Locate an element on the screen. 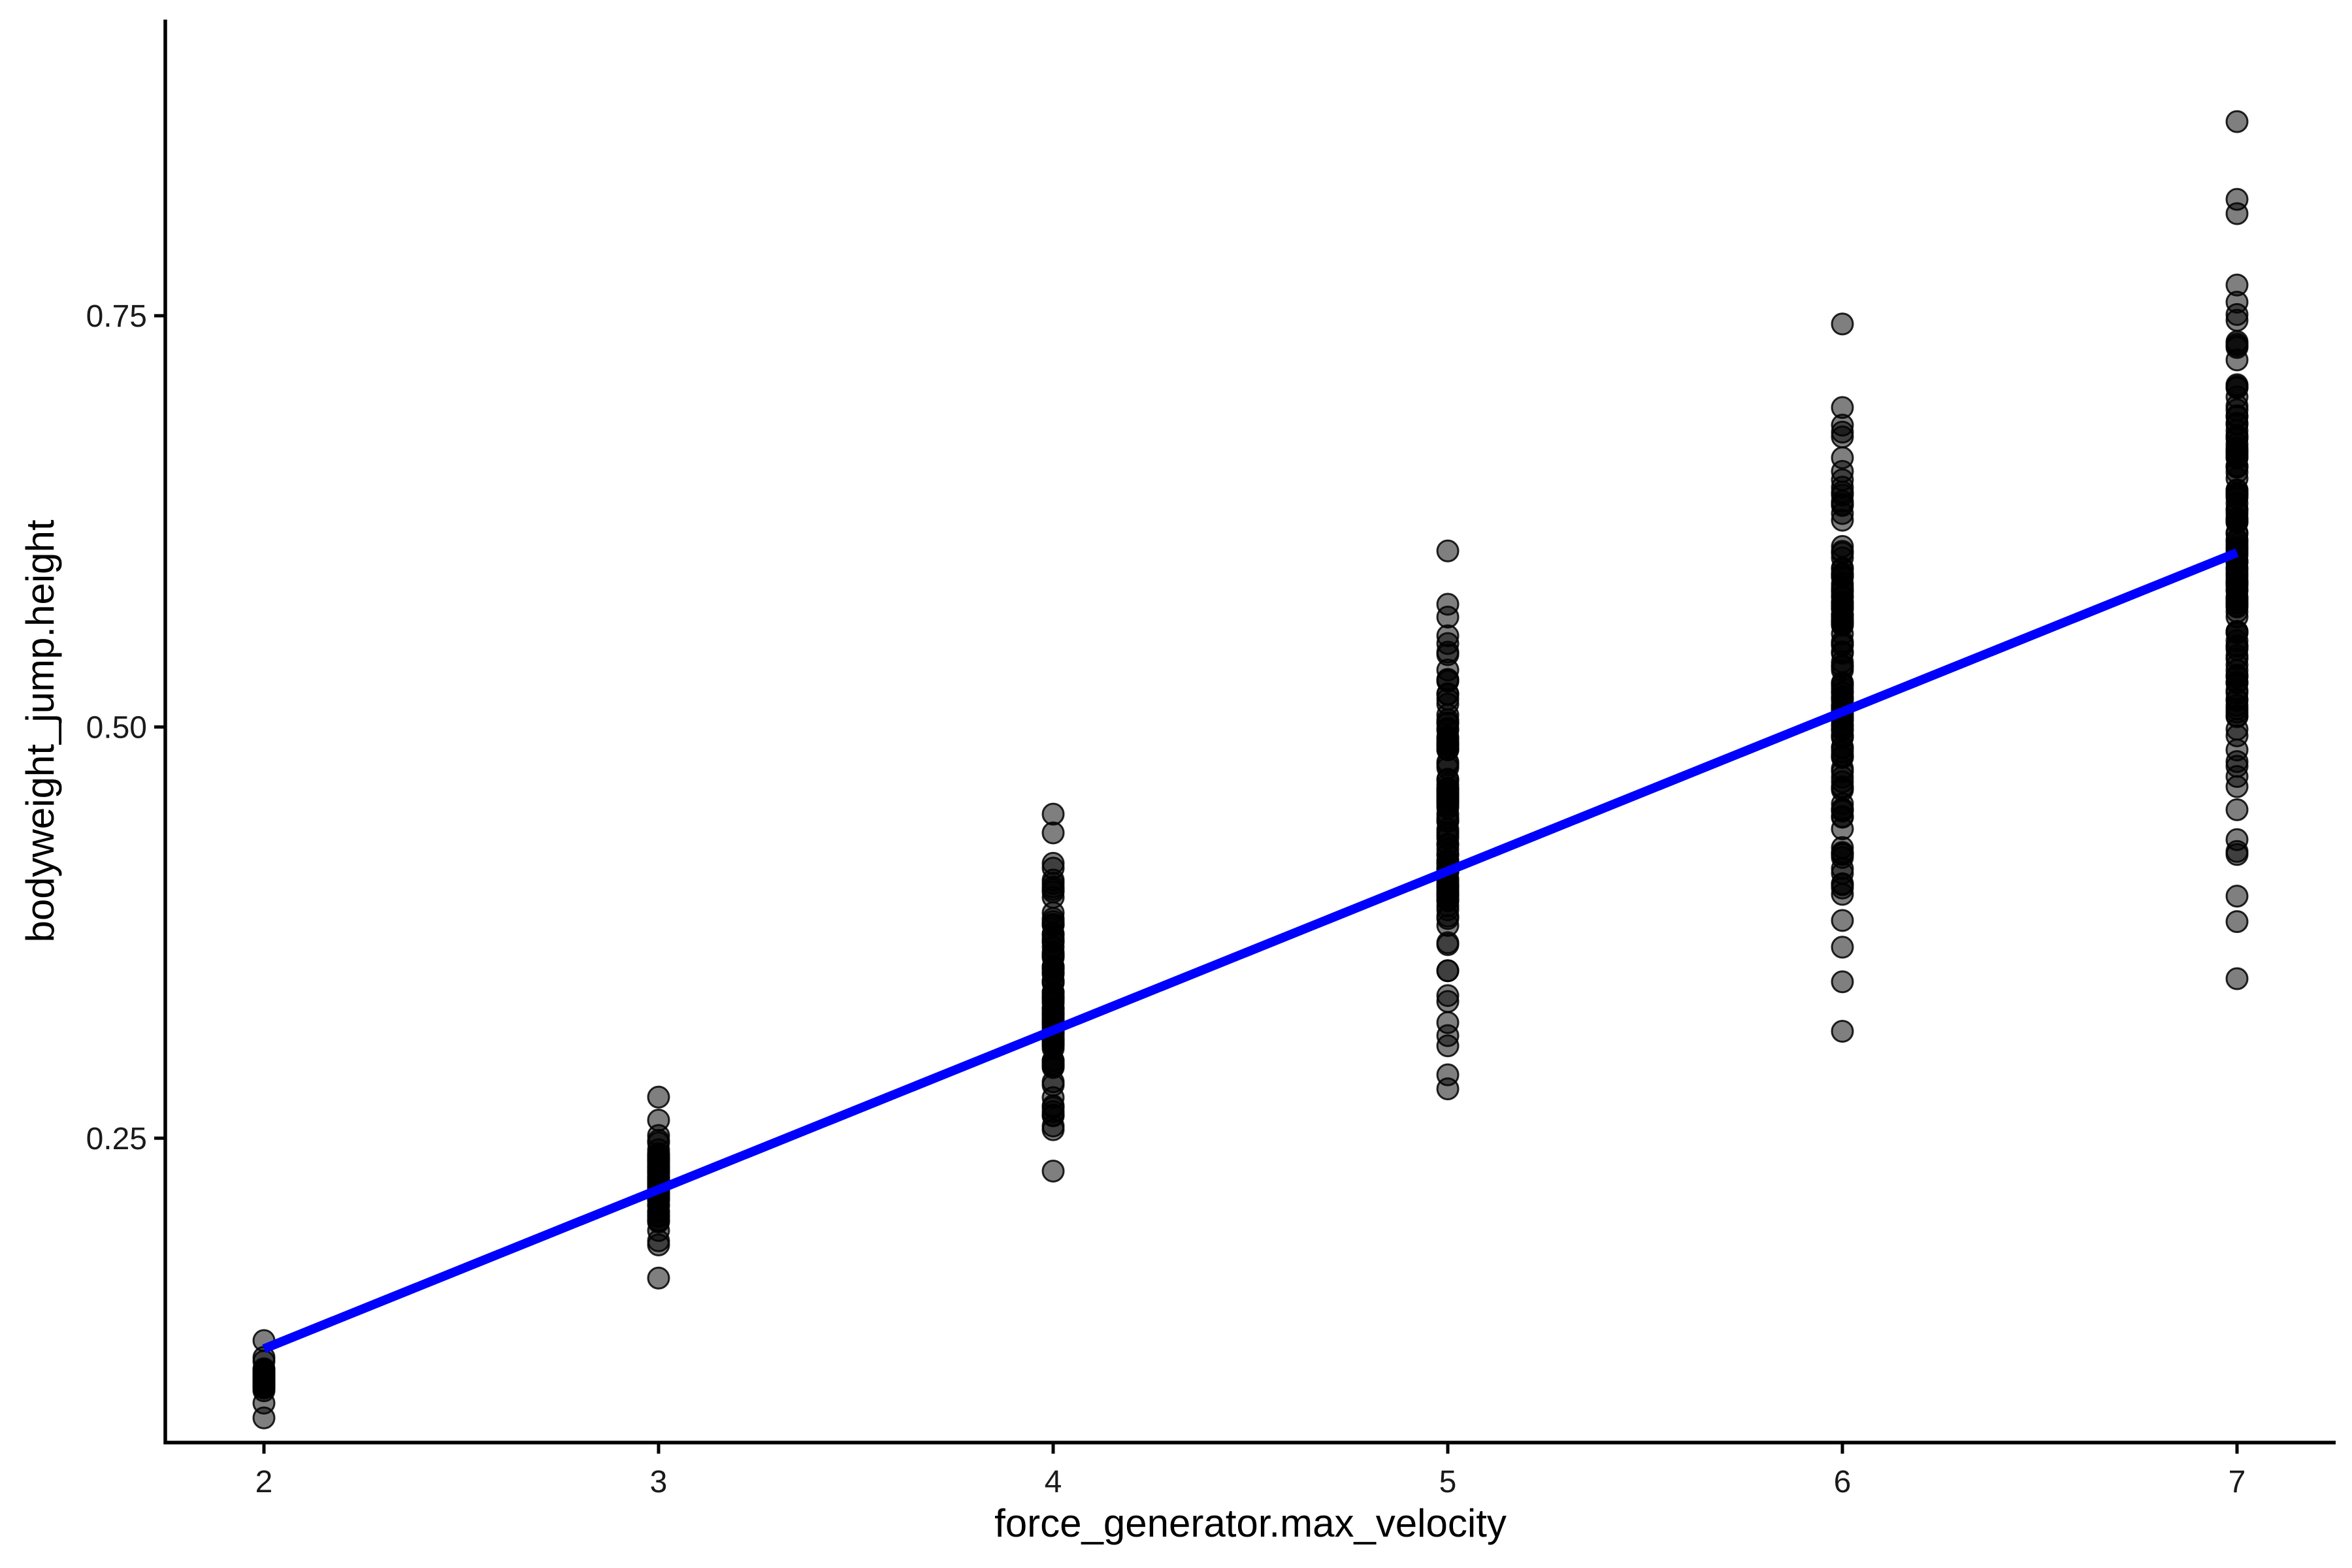 The width and height of the screenshot is (2352, 1568). x-tick-label: 4 is located at coordinates (1053, 1482).